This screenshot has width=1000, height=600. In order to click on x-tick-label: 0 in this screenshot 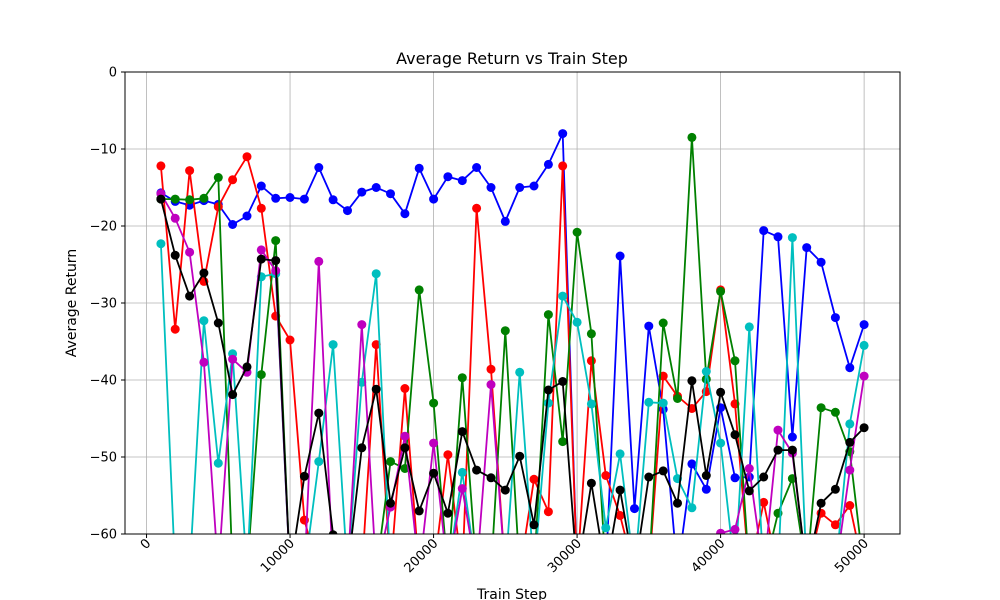, I will do `click(146, 544)`.